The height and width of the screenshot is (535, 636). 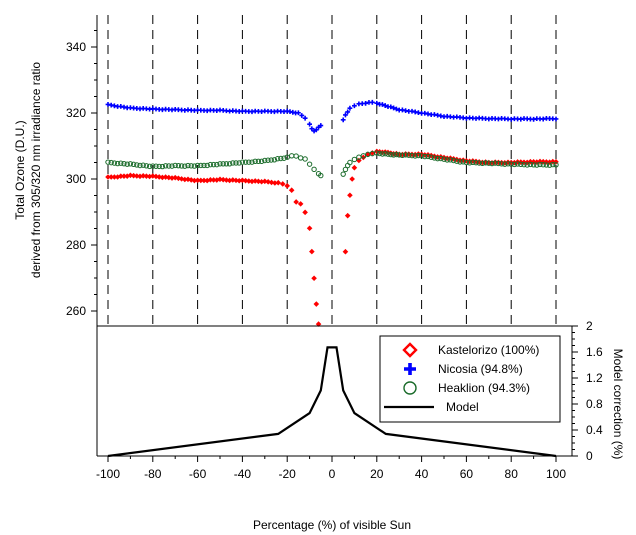 What do you see at coordinates (198, 474) in the screenshot?
I see `x-tick-label: -60` at bounding box center [198, 474].